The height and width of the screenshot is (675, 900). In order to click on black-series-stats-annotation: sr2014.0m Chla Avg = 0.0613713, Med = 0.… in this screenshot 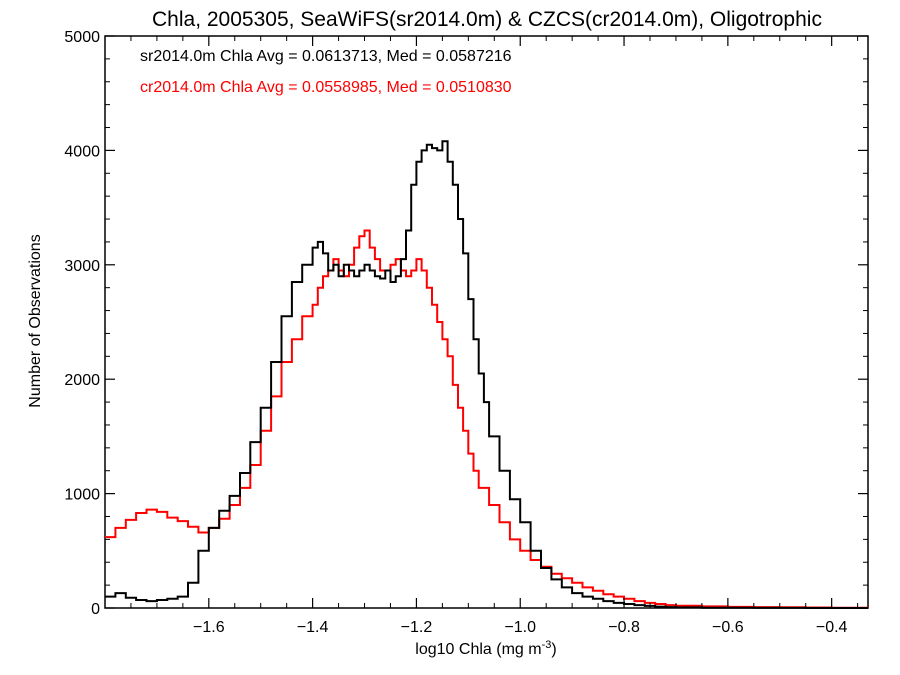, I will do `click(326, 56)`.